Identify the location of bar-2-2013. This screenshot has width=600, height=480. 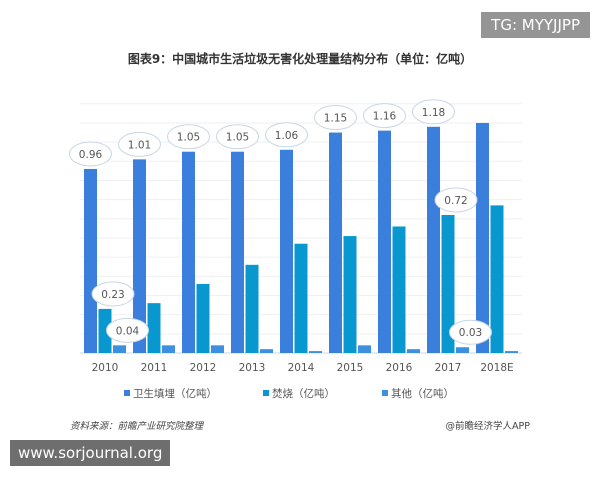
(266, 351).